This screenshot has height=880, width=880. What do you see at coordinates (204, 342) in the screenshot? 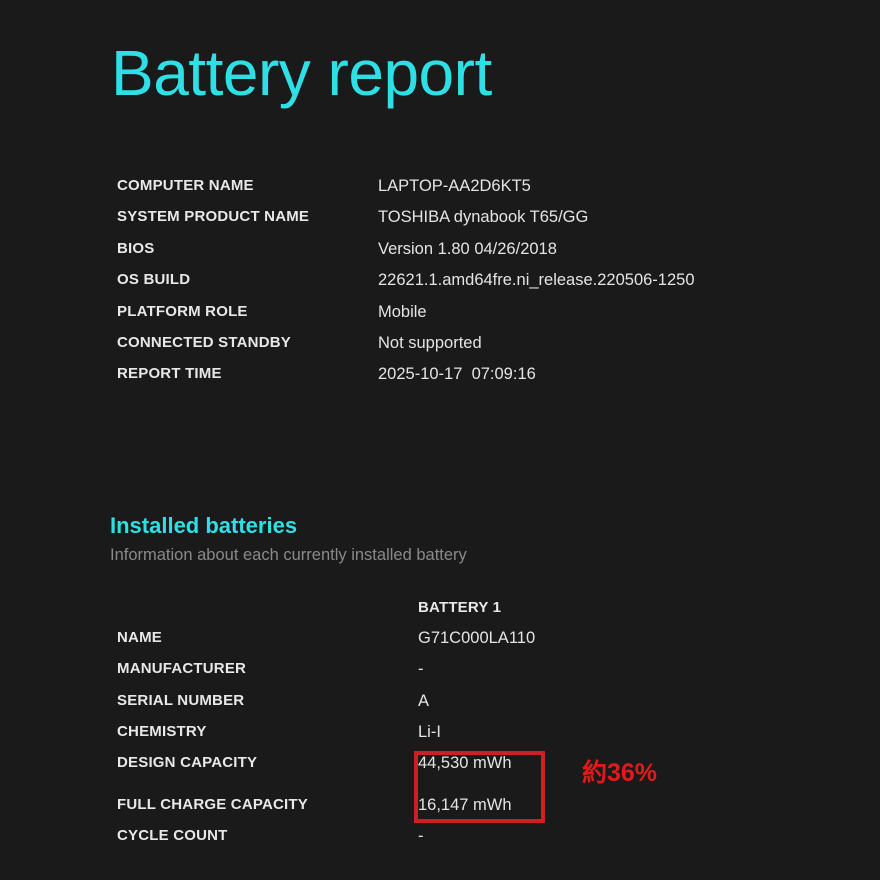
I see `info-label-connected-standby: CONNECTED STANDBY` at bounding box center [204, 342].